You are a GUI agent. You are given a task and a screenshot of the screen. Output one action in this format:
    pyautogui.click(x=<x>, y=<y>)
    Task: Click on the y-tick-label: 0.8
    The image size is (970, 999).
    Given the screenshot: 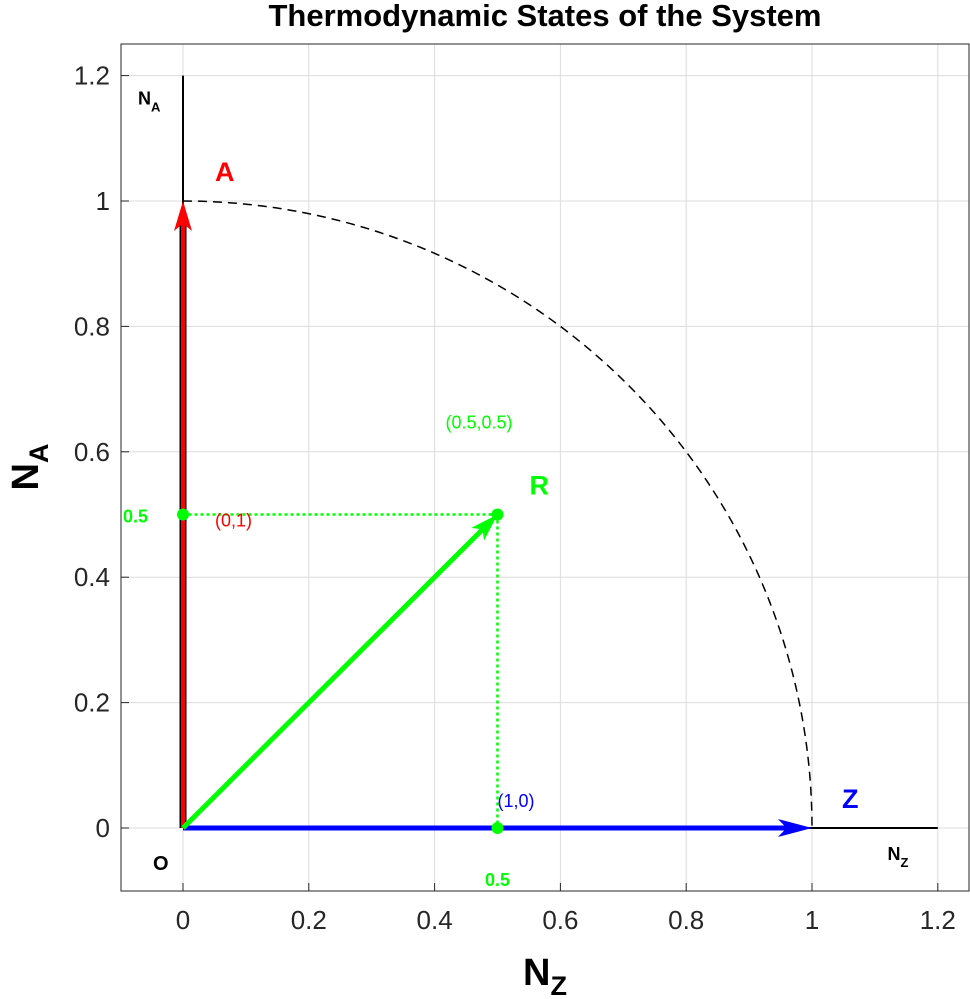 What is the action you would take?
    pyautogui.click(x=92, y=326)
    